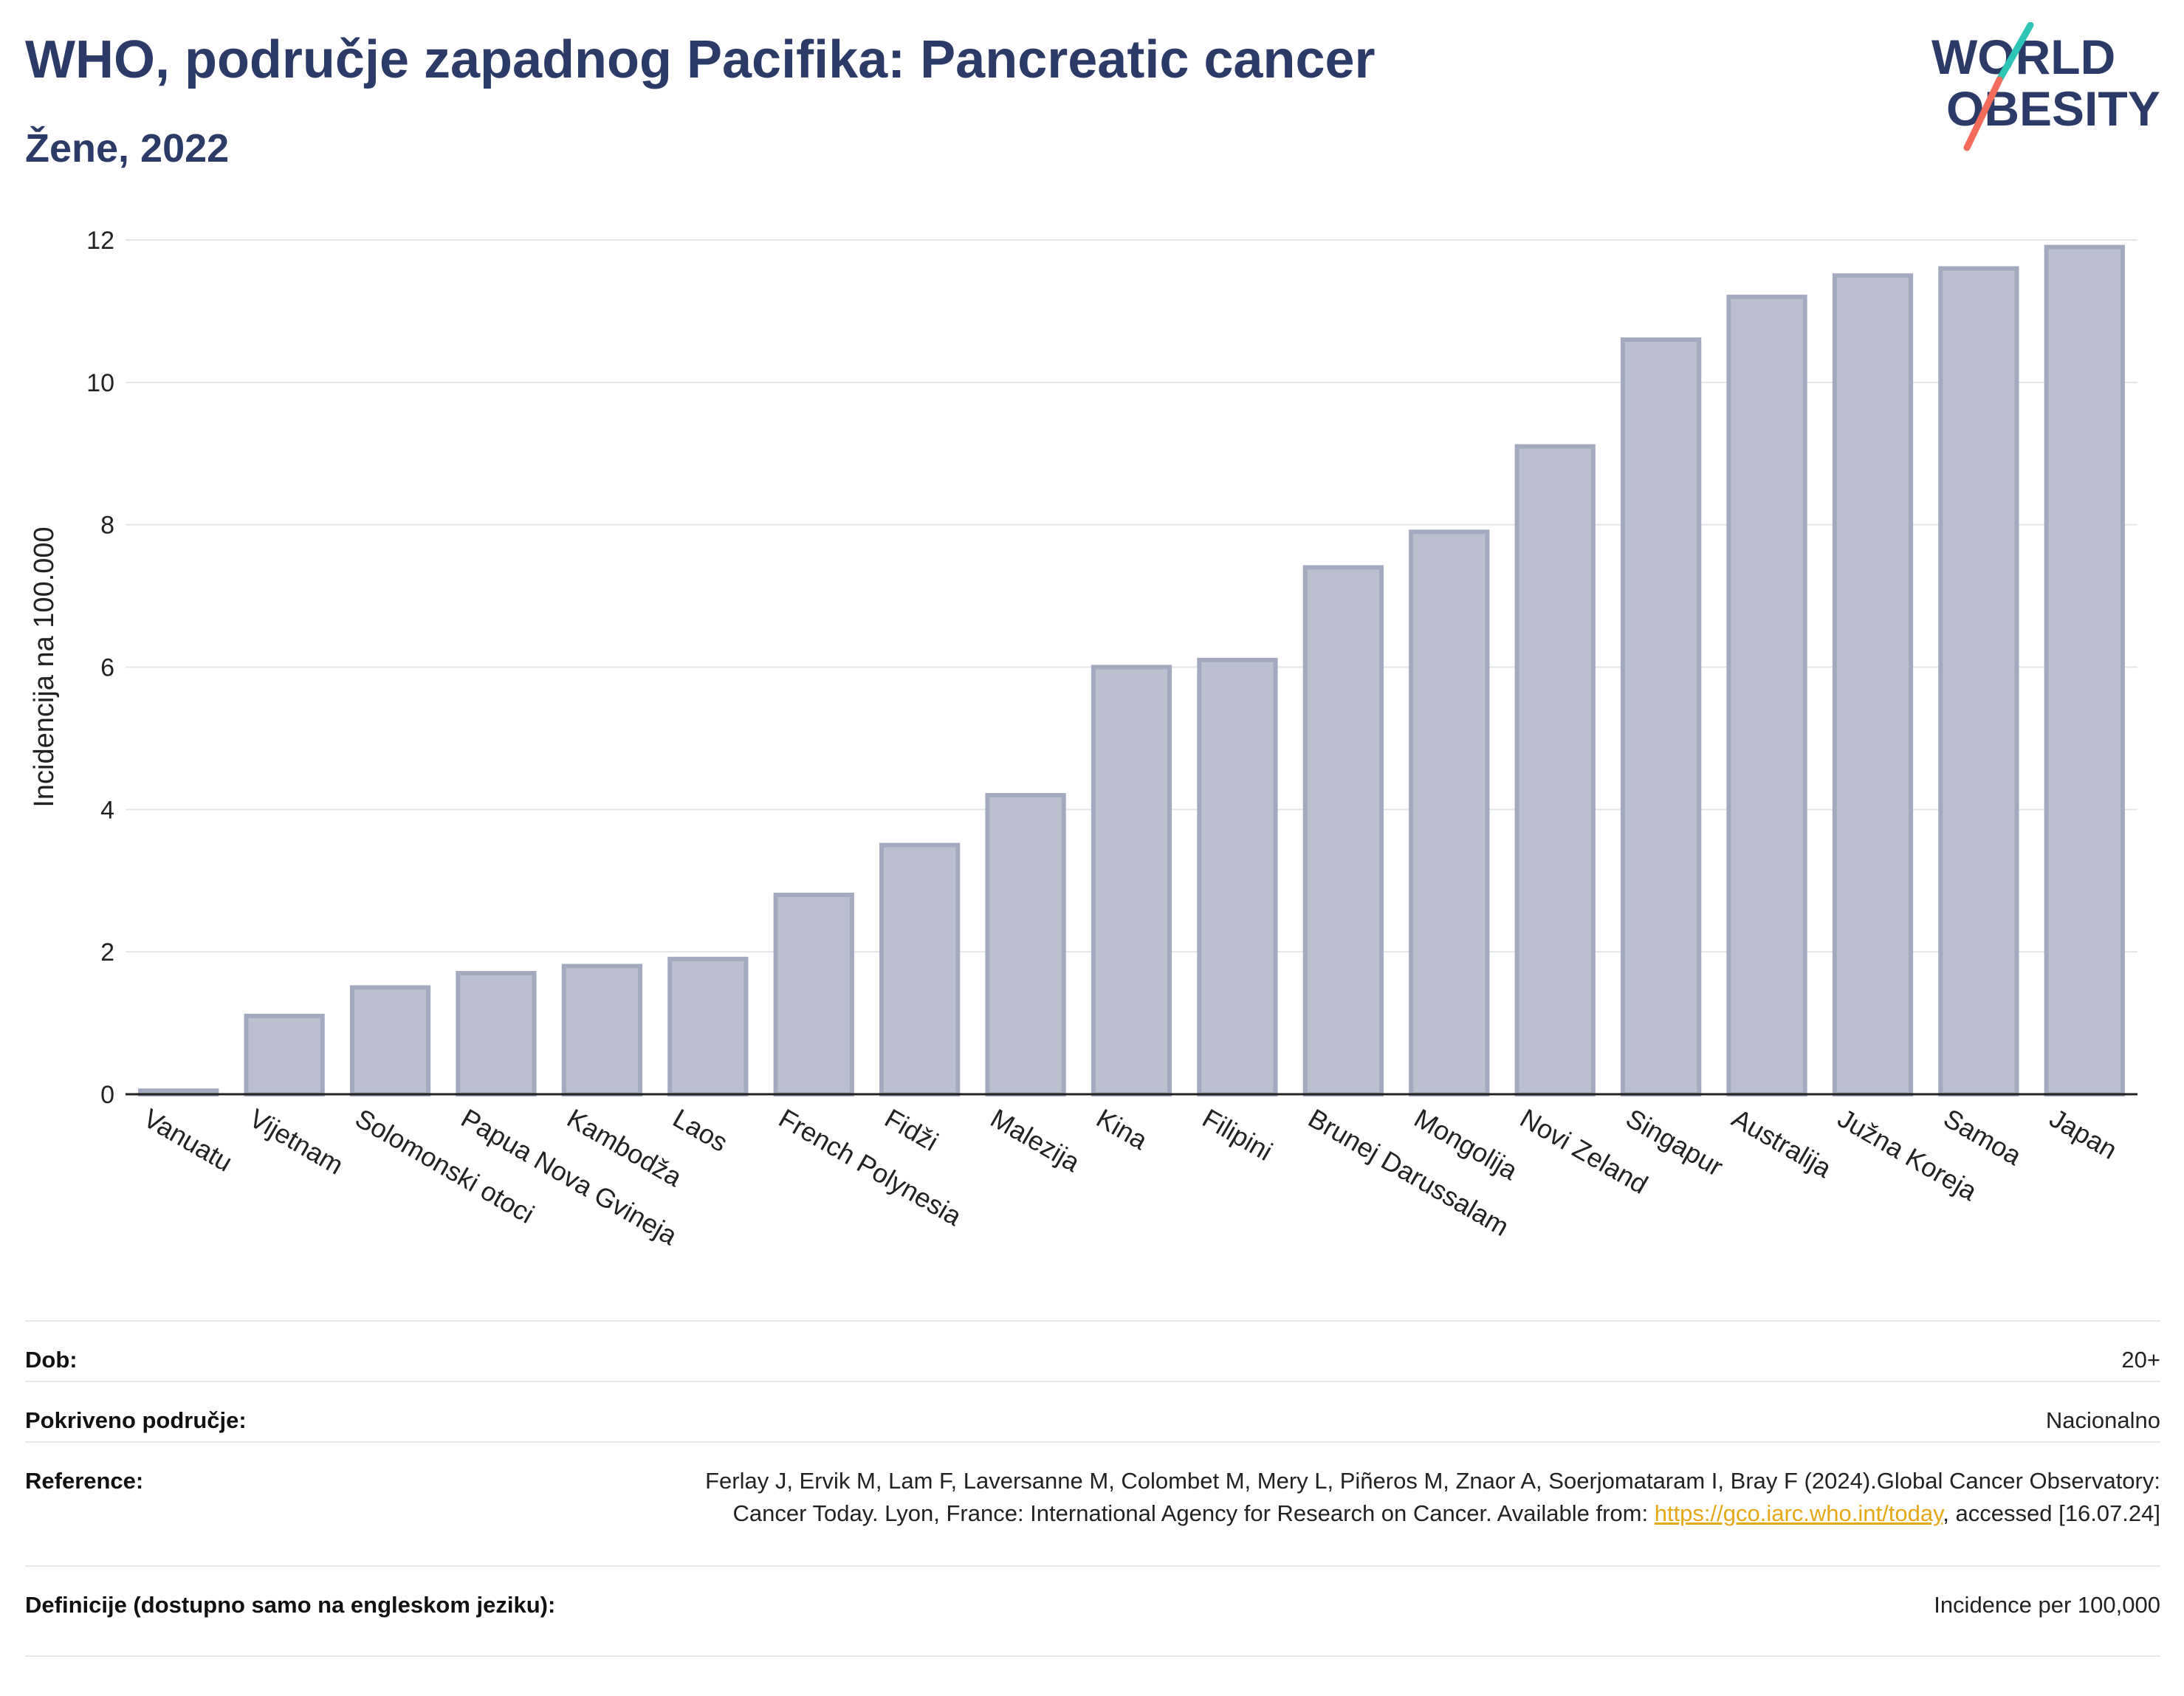 The height and width of the screenshot is (1696, 2184). Describe the element at coordinates (85, 1481) in the screenshot. I see `reference-label: Reference:` at that location.